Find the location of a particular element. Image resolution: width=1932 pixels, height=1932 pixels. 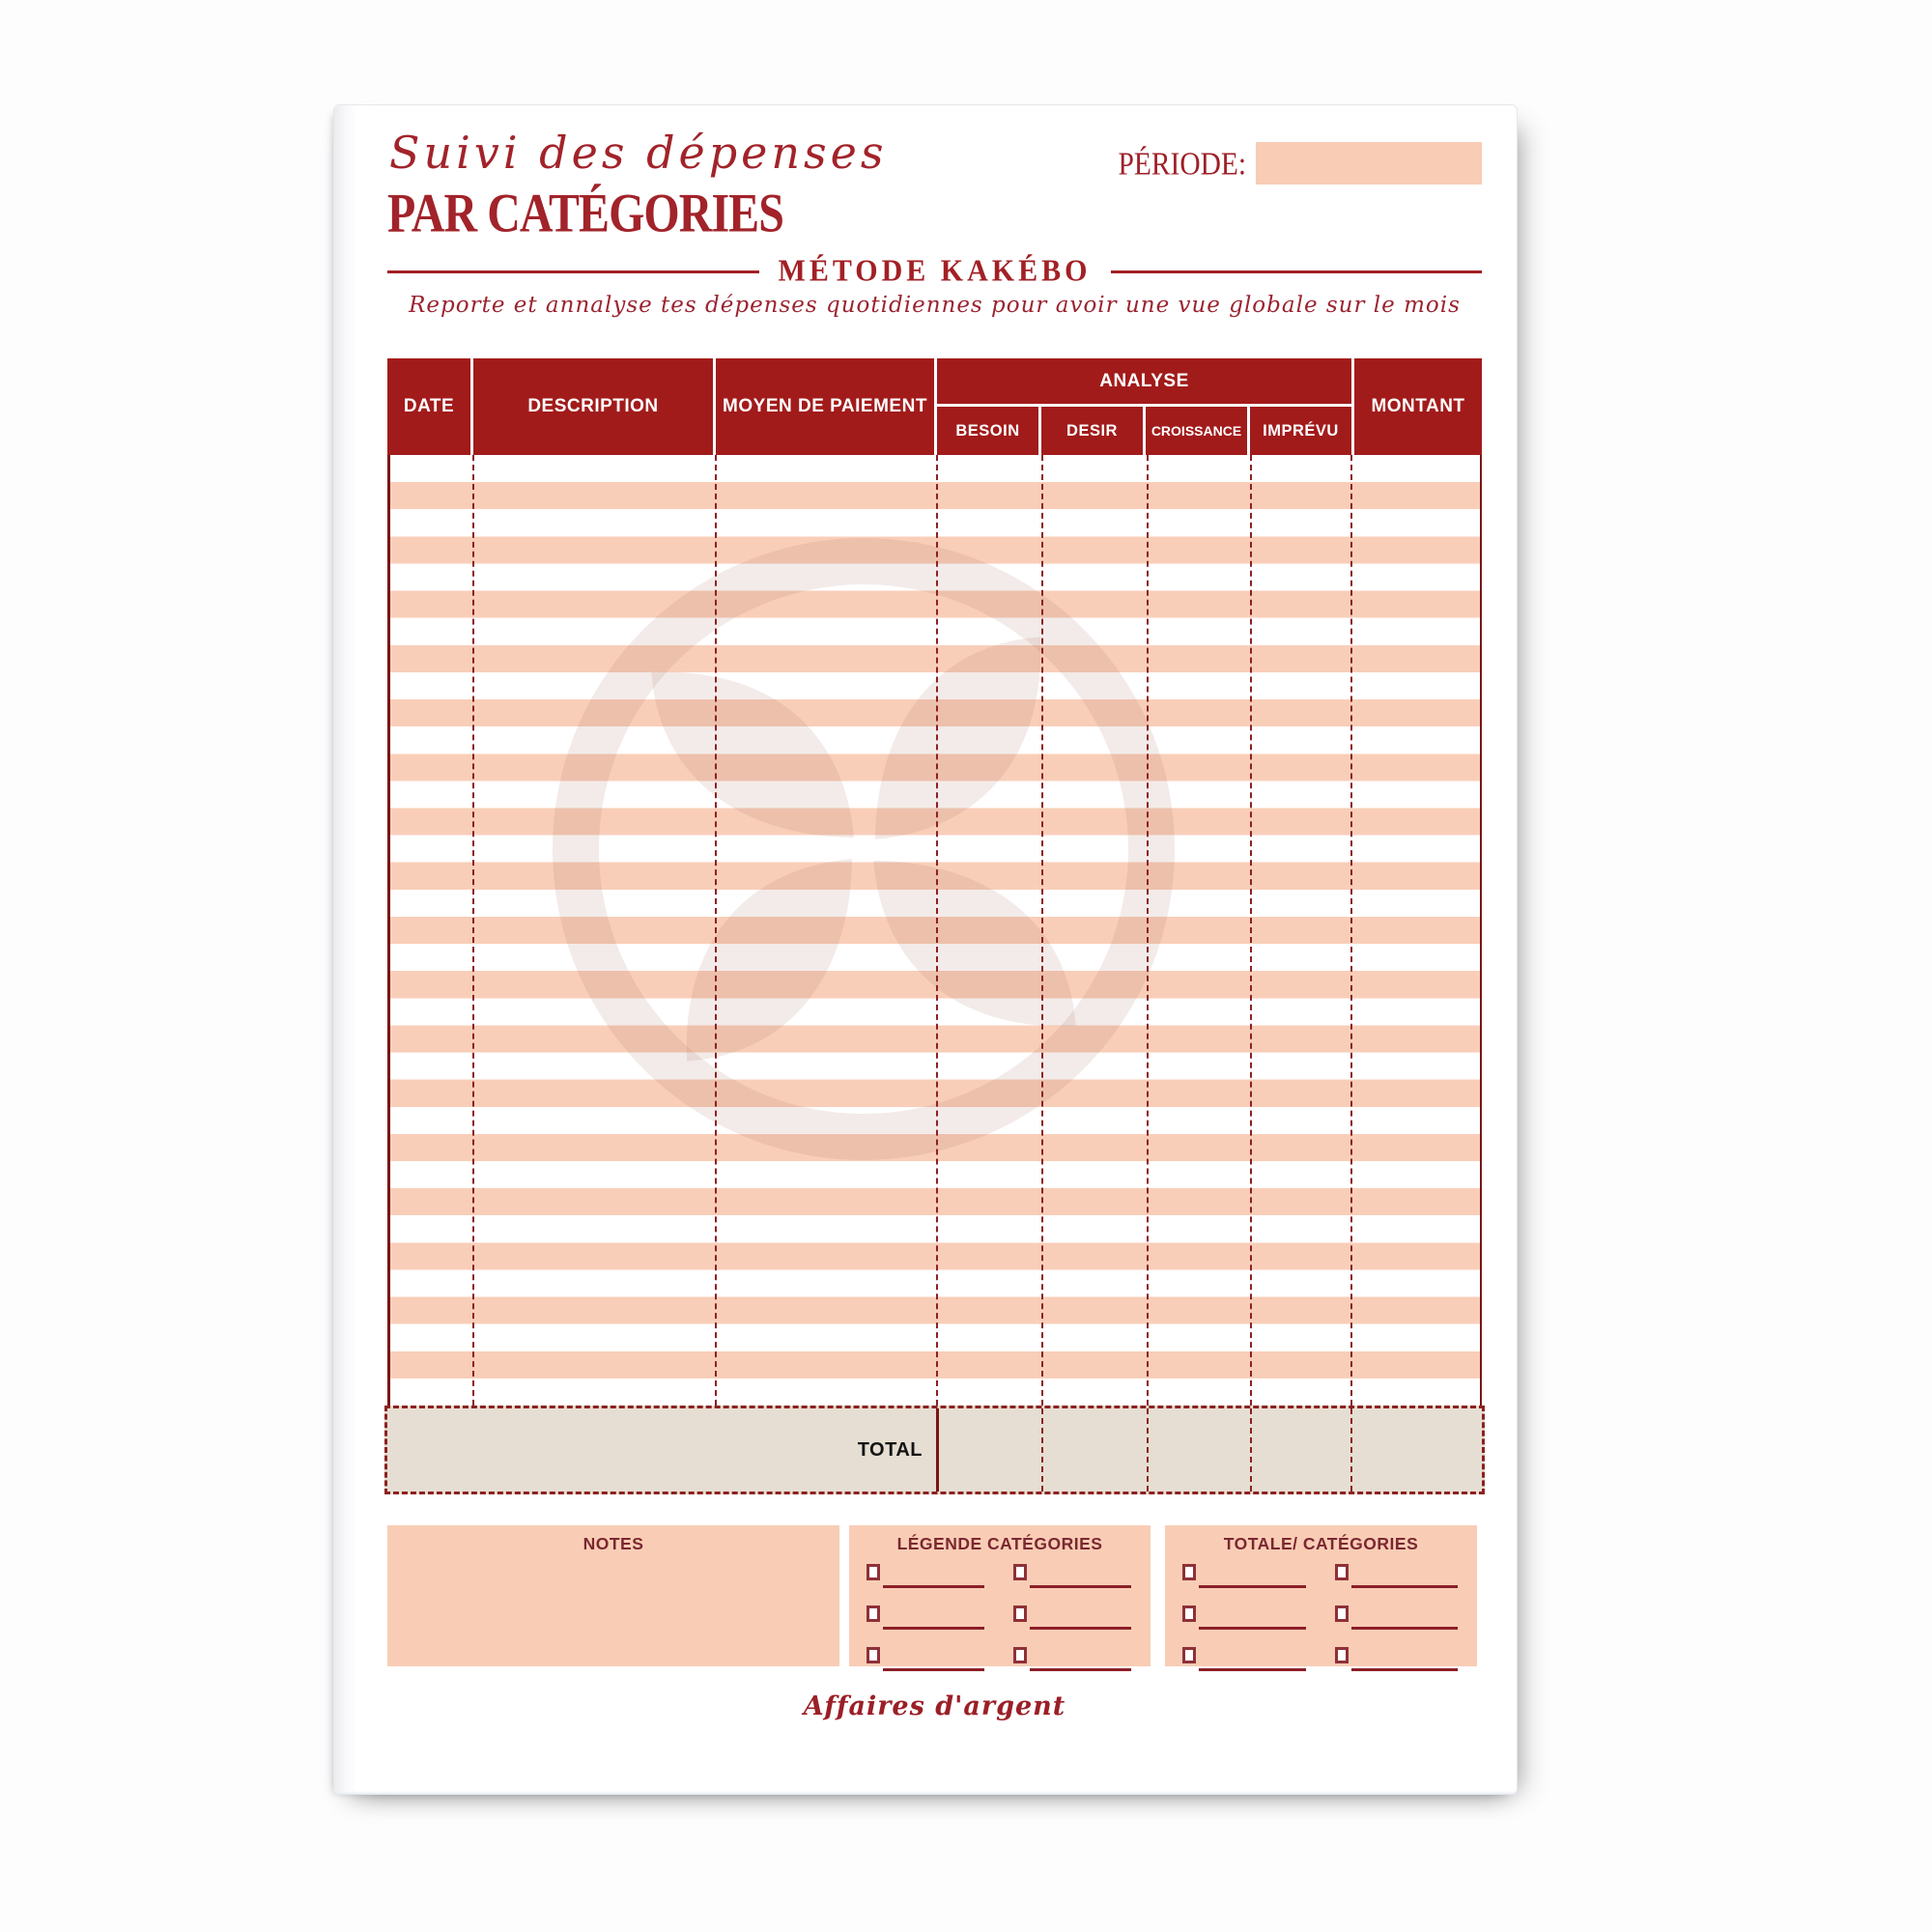

col-header-montant: MONTANT is located at coordinates (1418, 406).